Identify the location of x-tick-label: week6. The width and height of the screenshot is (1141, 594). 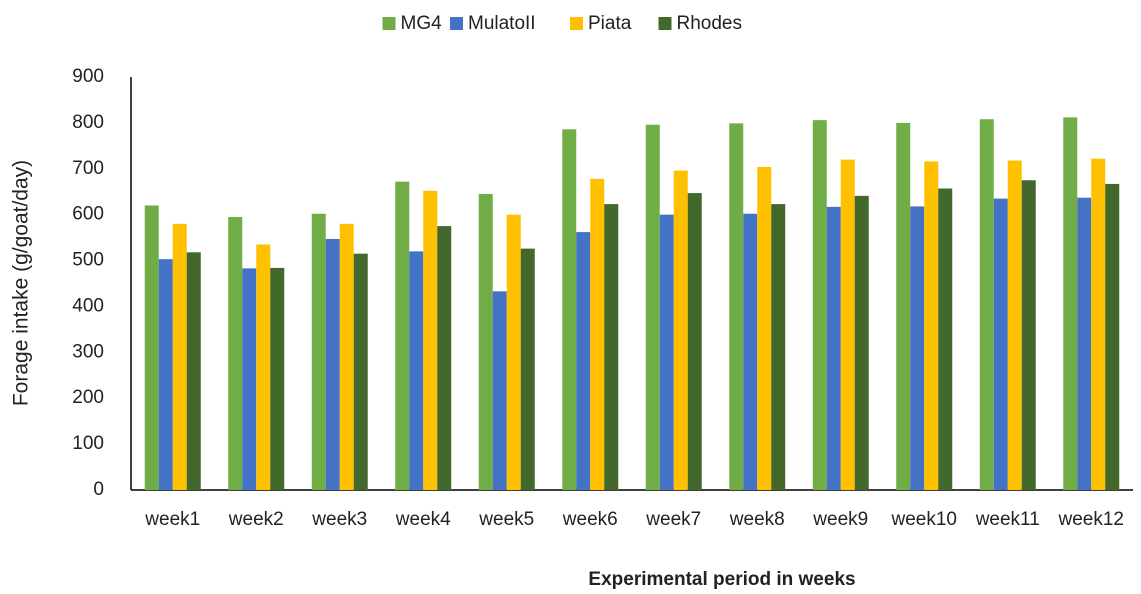
(590, 519).